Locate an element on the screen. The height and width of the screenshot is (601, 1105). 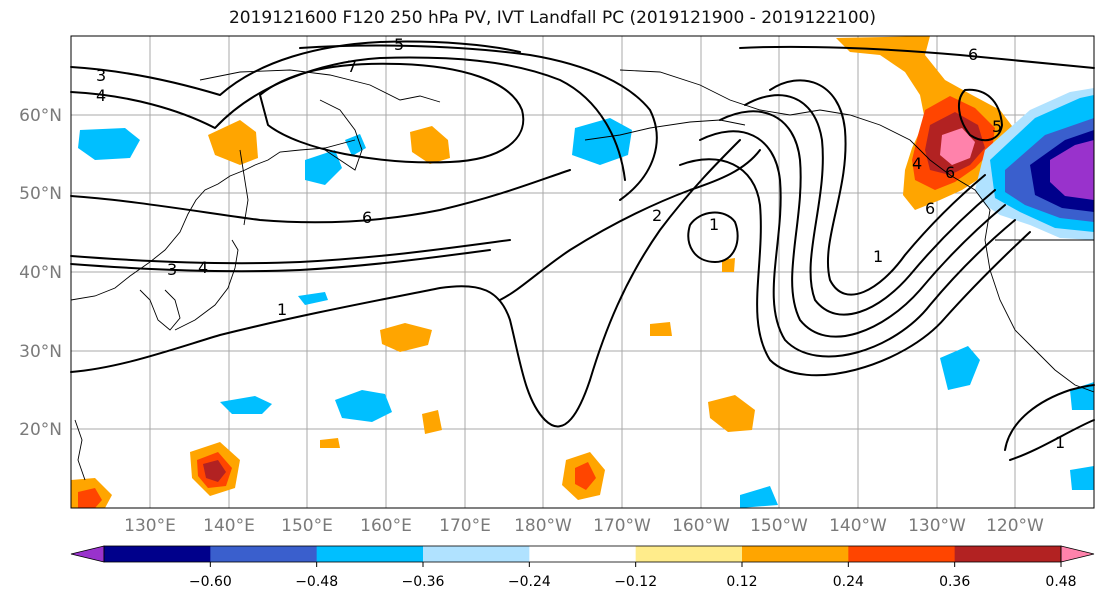
contour-label-6-ne: 6 is located at coordinates (973, 54).